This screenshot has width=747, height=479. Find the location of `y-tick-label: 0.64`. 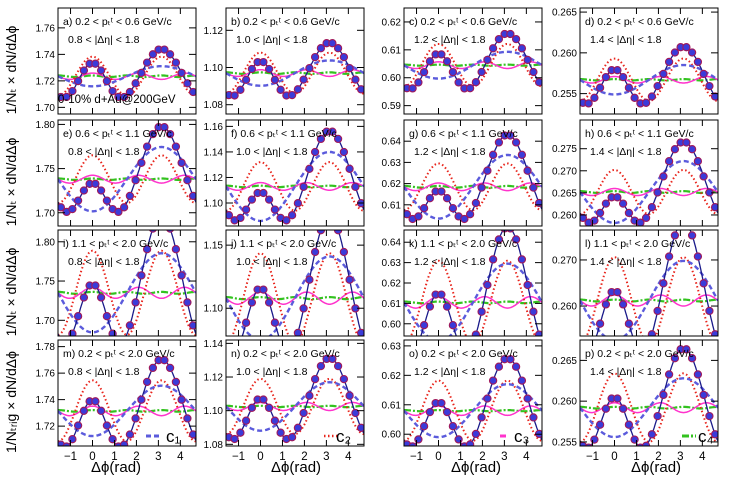

y-tick-label: 0.64 is located at coordinates (392, 243).